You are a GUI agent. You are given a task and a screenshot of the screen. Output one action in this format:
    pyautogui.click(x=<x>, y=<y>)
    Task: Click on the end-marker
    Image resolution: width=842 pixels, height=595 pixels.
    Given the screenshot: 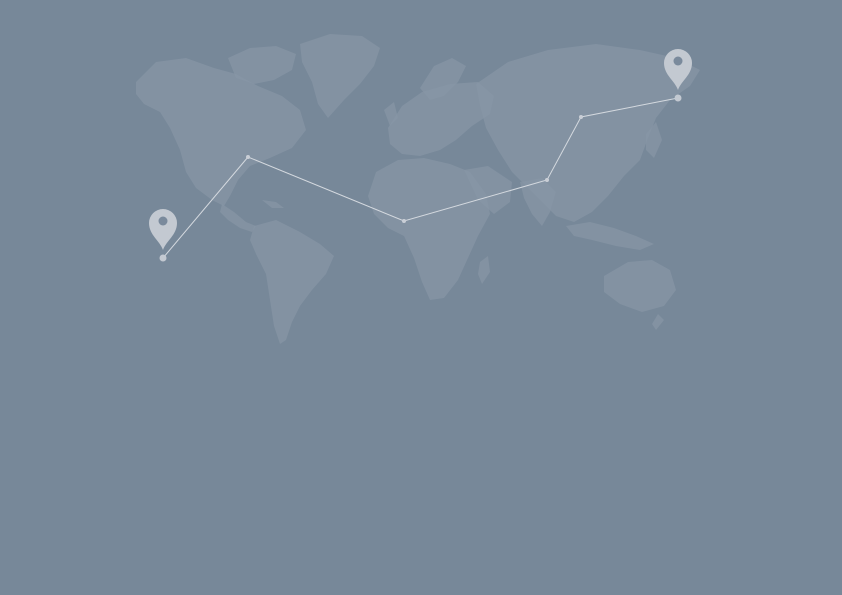 What is the action you would take?
    pyautogui.click(x=678, y=75)
    